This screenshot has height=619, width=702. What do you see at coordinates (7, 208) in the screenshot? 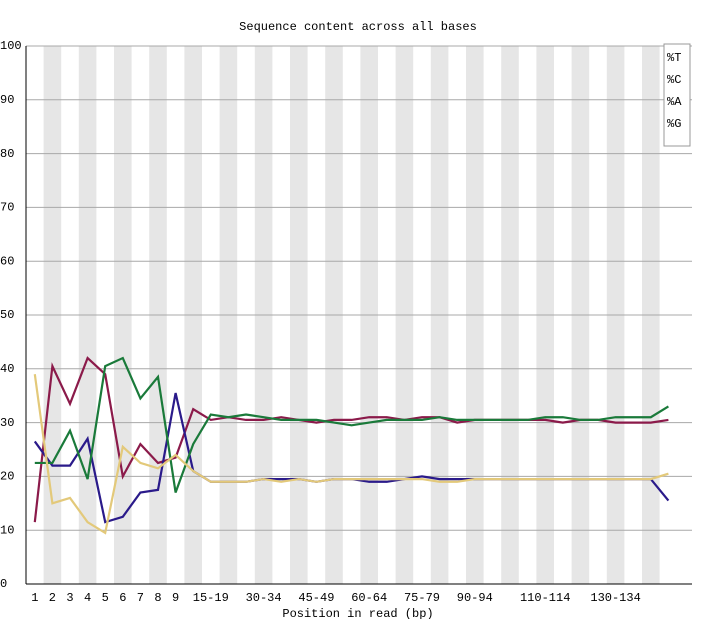
I see `y-tick-label: 70` at bounding box center [7, 208].